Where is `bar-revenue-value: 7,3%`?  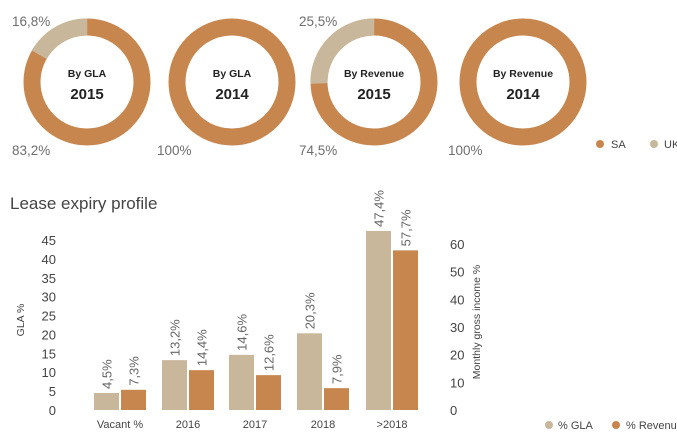 bar-revenue-value: 7,3% is located at coordinates (134, 371).